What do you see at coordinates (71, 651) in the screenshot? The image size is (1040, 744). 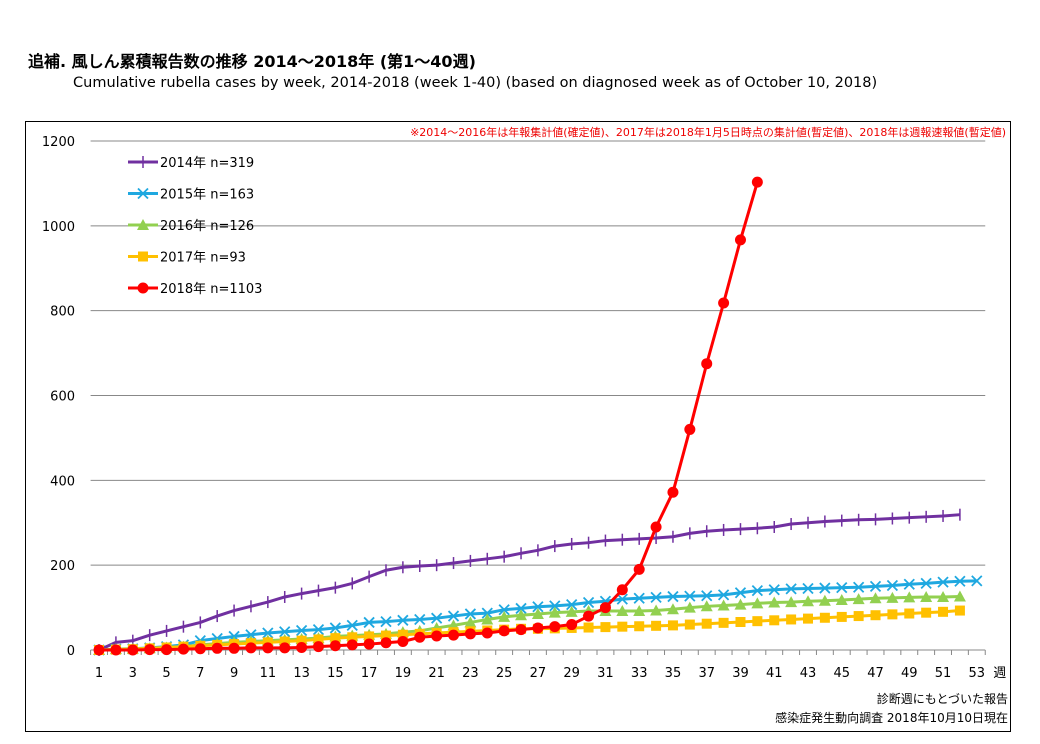 I see `y-tick-label: 0` at bounding box center [71, 651].